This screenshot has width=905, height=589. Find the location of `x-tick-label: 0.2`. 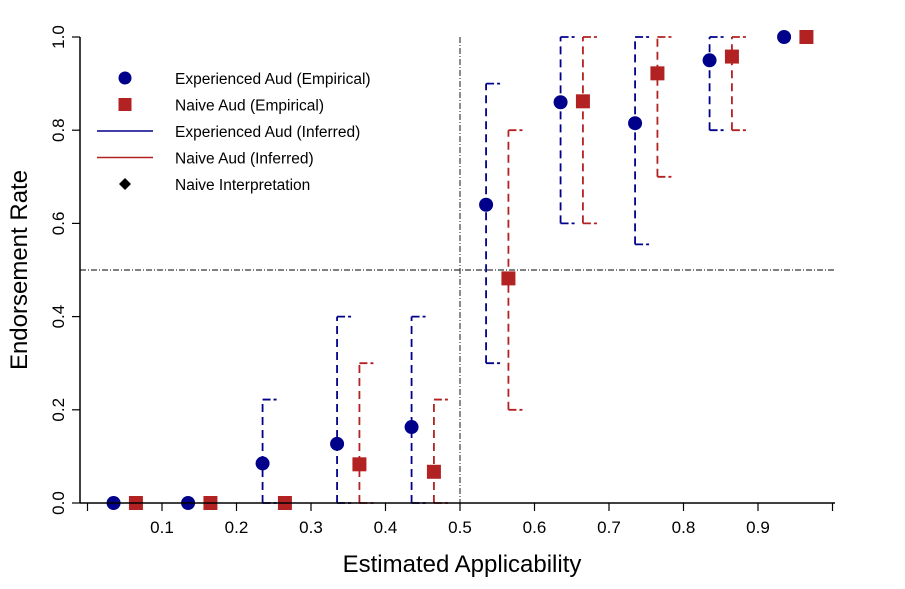

x-tick-label: 0.2 is located at coordinates (237, 527).